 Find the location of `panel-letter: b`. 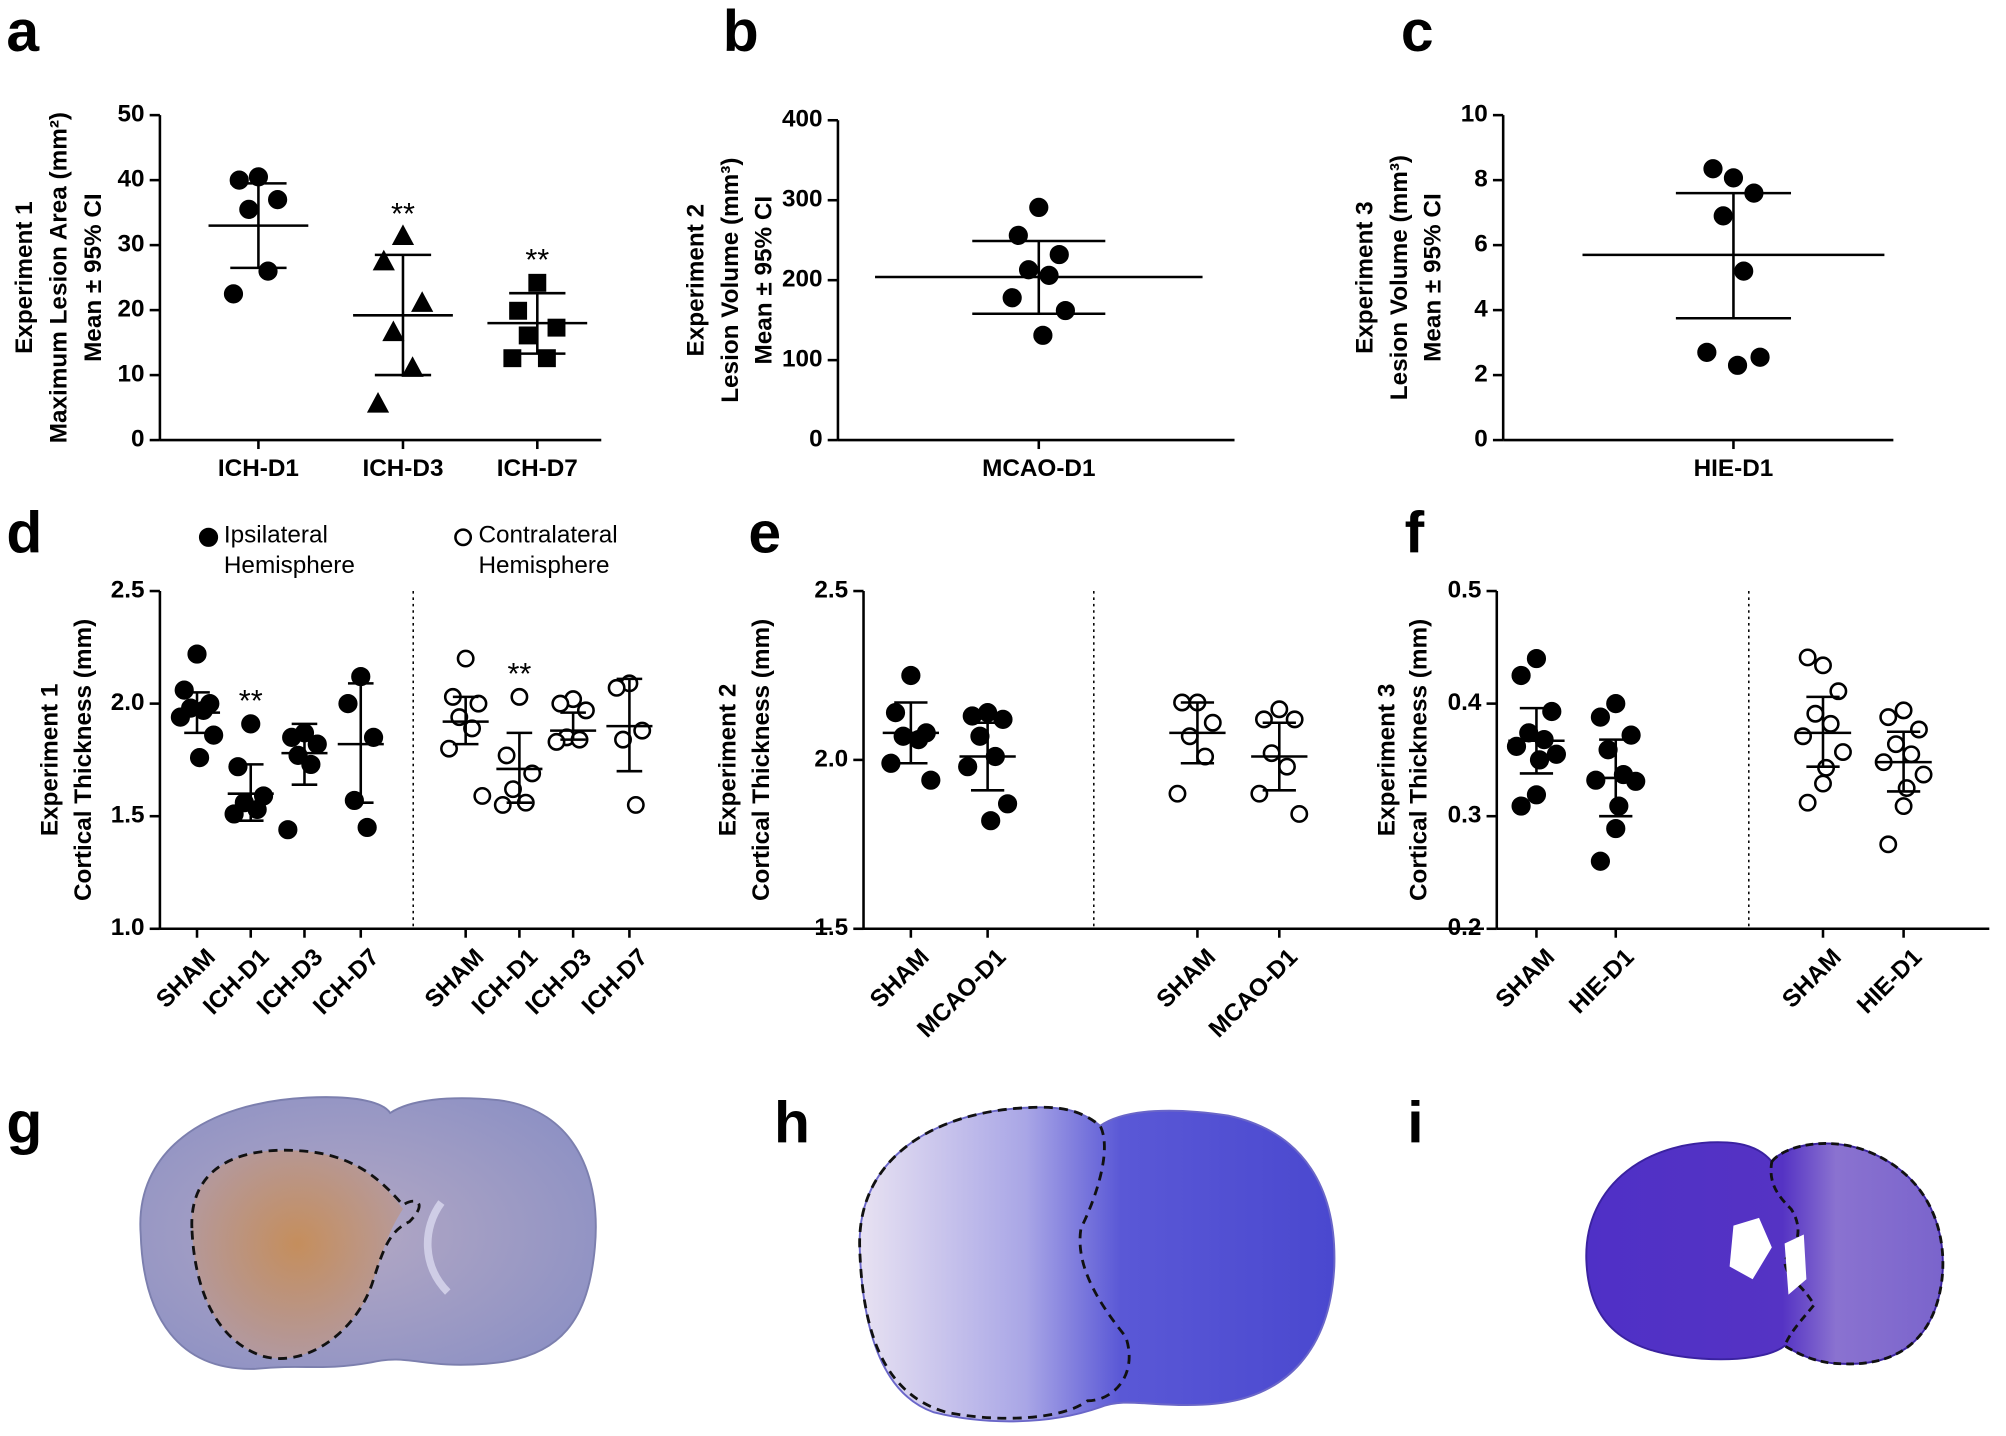

panel-letter: b is located at coordinates (741, 32).